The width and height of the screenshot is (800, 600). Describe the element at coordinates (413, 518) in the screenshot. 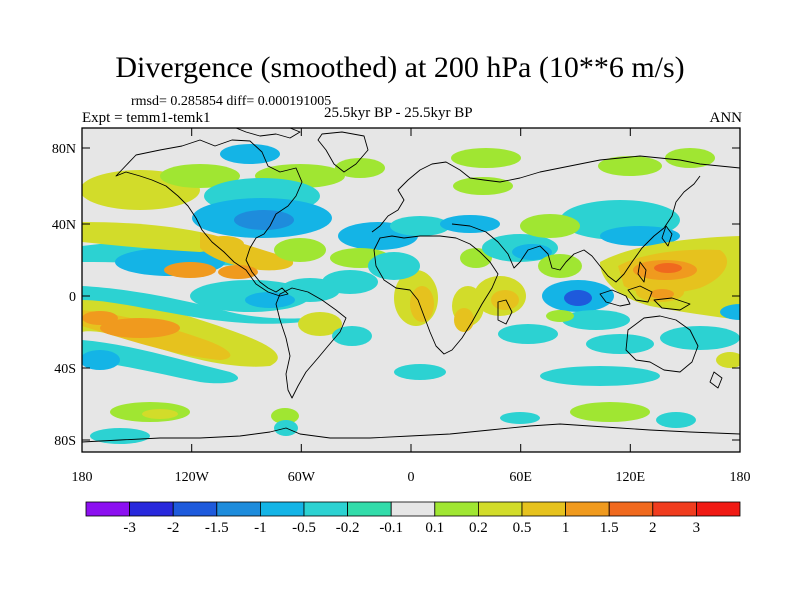

I see `colorbar: -3 -2 -1.5 -1 -0.5 -0.2 -0.1 0.1 0.2 0.5 1 1.5 2 3` at that location.